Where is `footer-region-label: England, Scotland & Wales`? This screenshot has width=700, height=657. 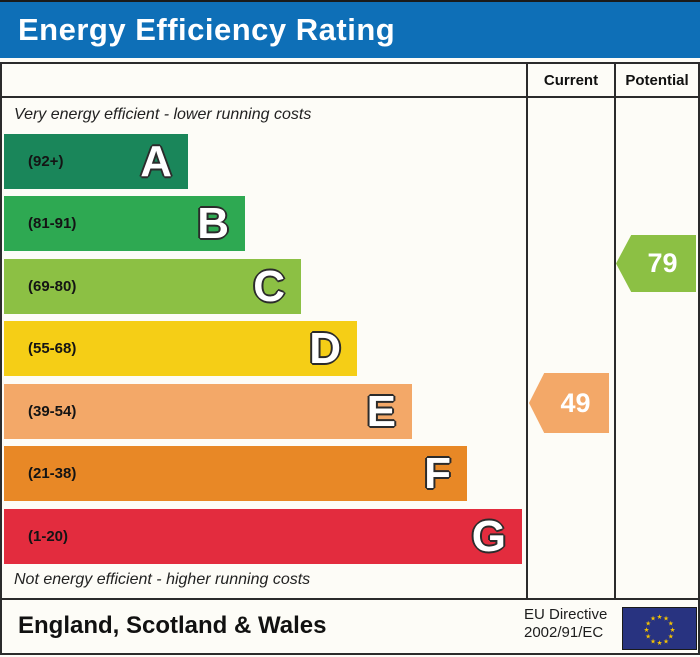
footer-region-label: England, Scotland & Wales is located at coordinates (172, 625).